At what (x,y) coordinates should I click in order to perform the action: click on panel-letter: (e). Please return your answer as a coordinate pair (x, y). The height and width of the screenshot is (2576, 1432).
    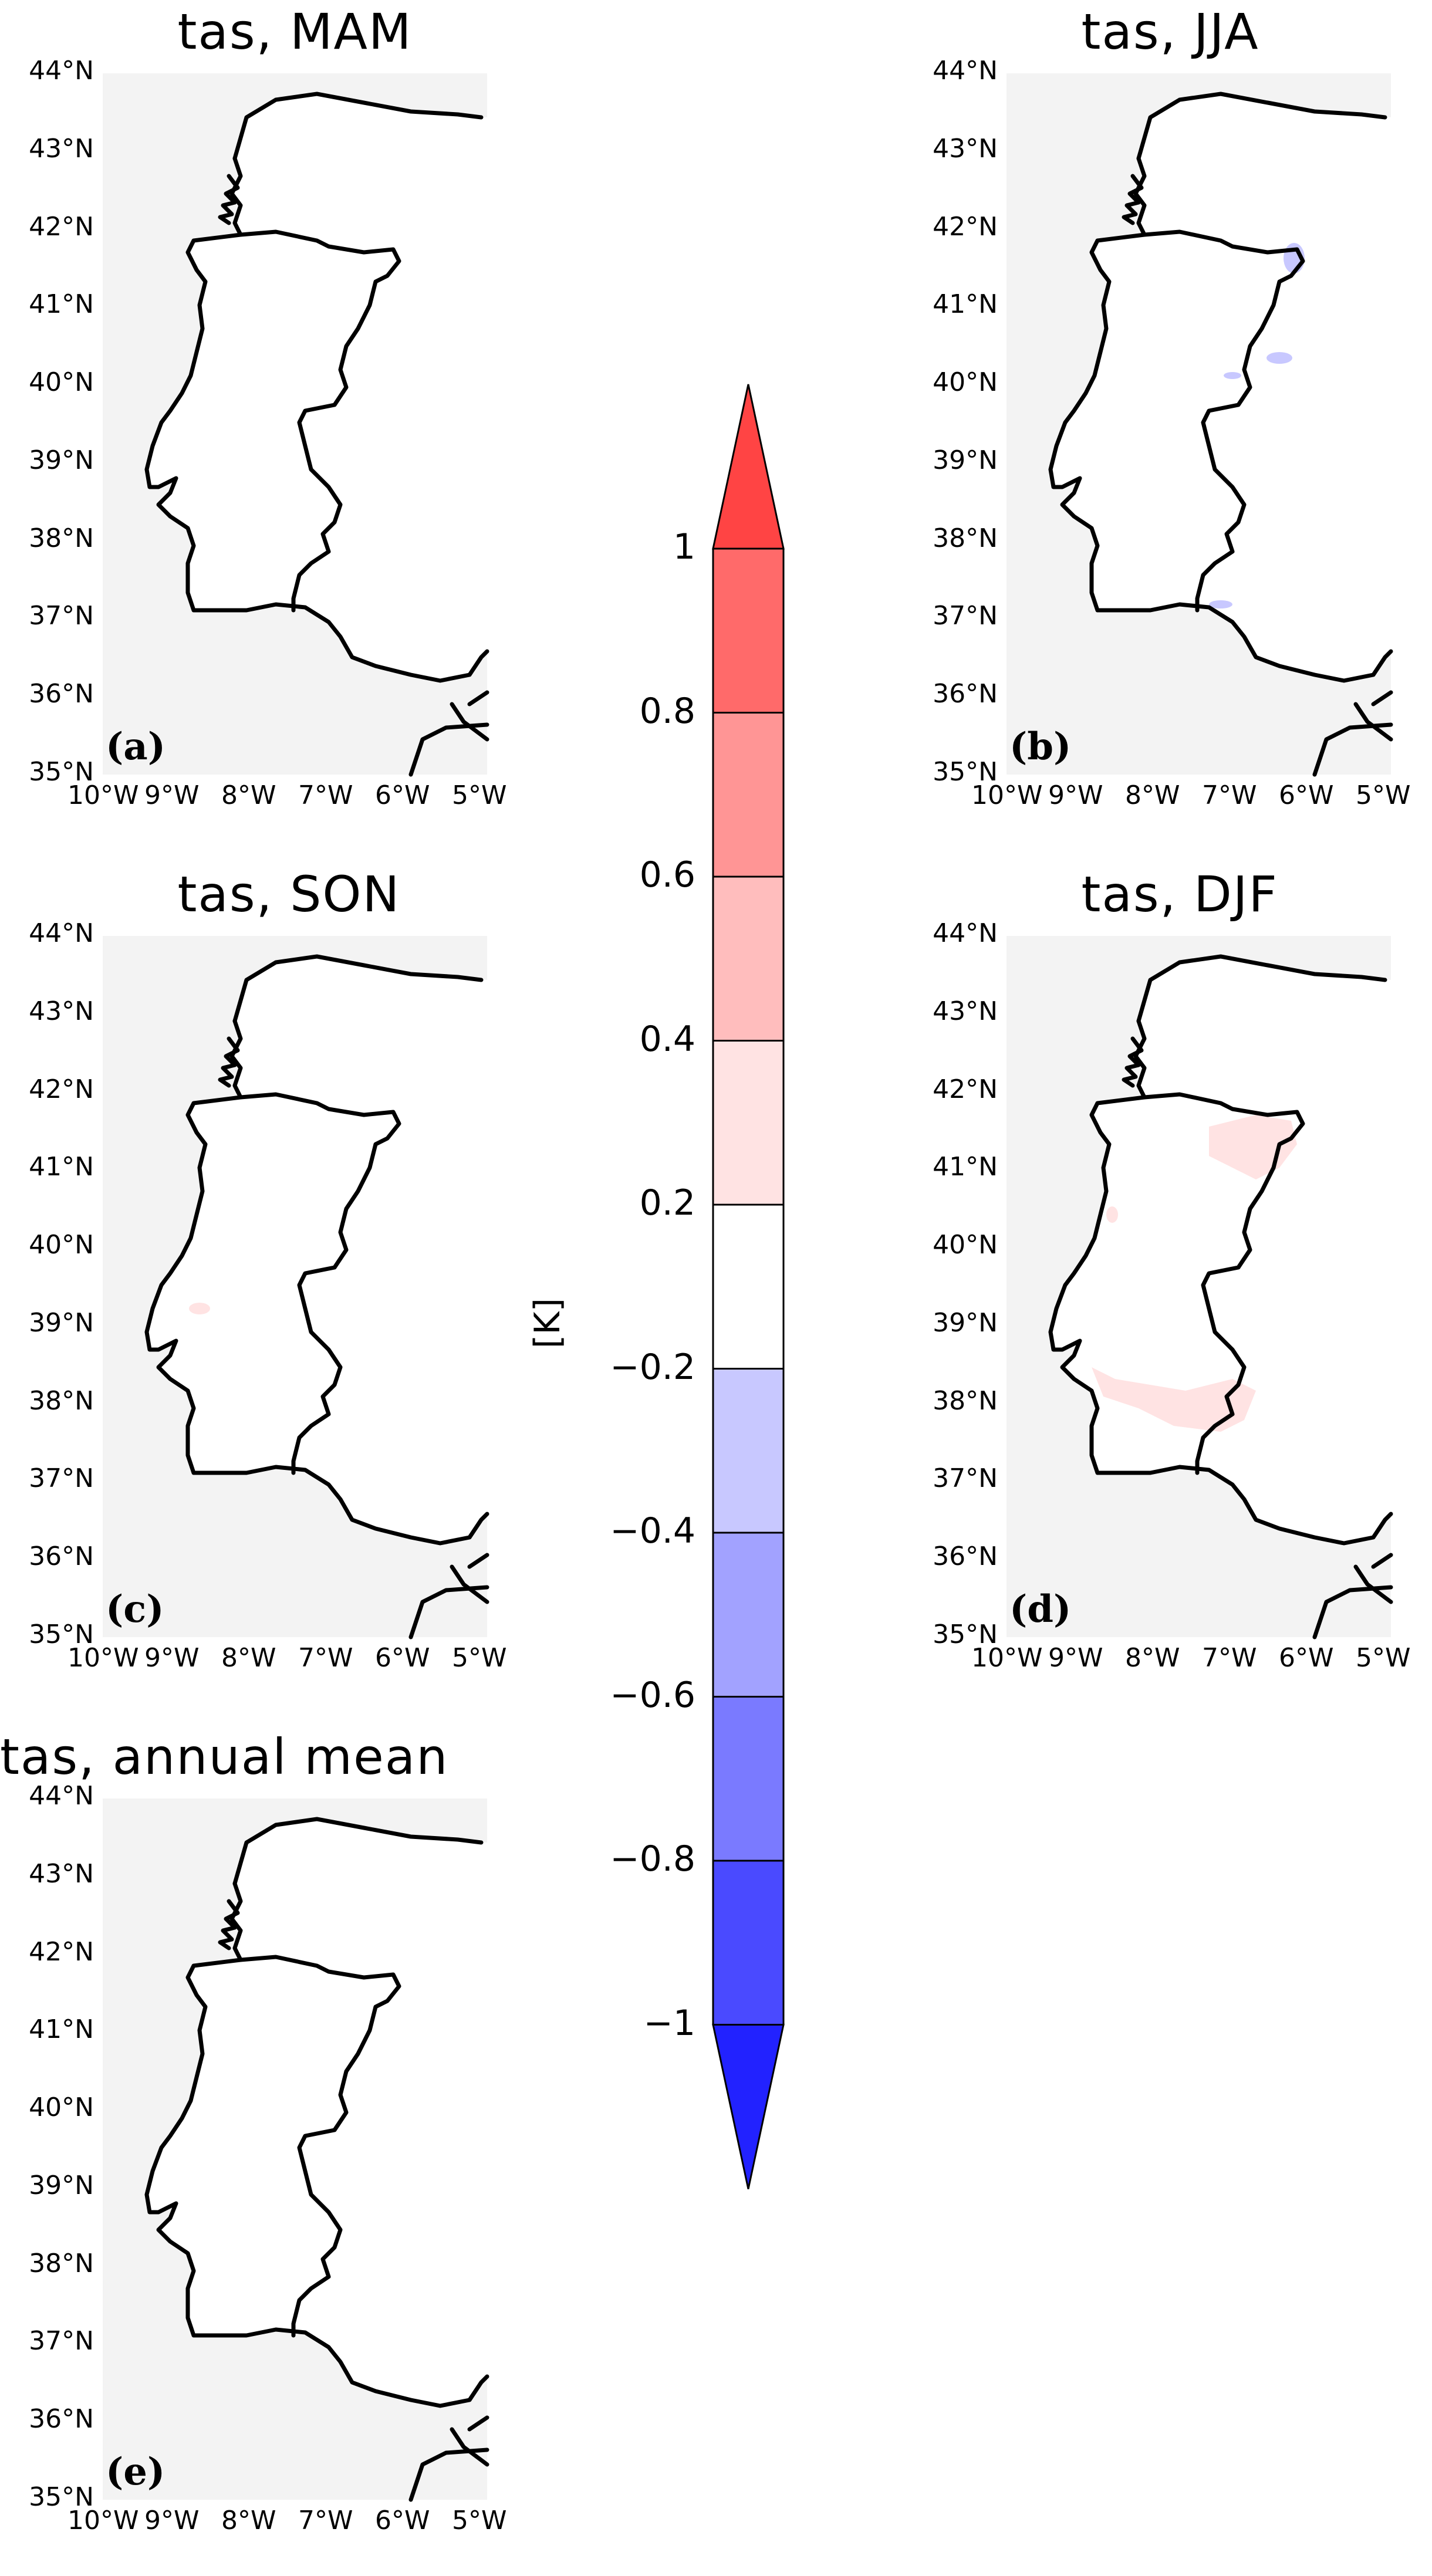
    Looking at the image, I should click on (136, 2472).